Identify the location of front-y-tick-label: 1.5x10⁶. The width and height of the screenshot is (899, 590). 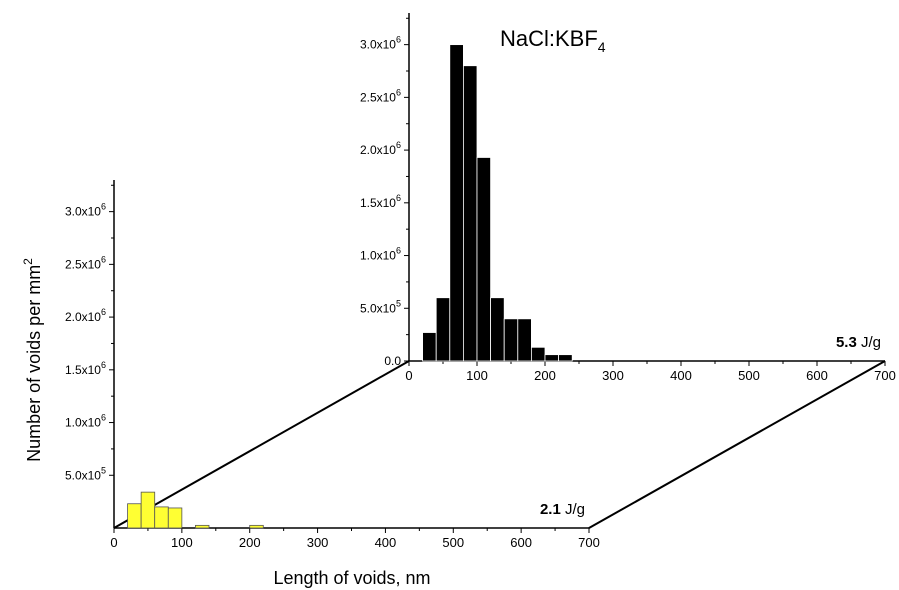
(85, 368).